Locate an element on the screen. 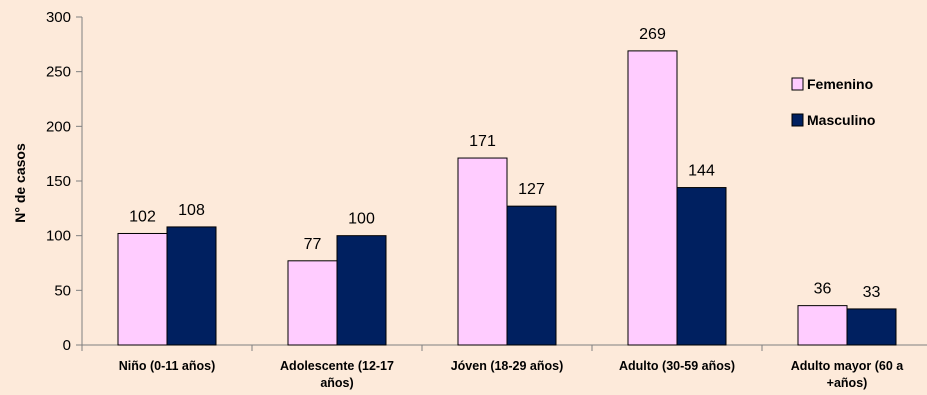 This screenshot has height=395, width=927. y-tick-label: 300 is located at coordinates (58, 17).